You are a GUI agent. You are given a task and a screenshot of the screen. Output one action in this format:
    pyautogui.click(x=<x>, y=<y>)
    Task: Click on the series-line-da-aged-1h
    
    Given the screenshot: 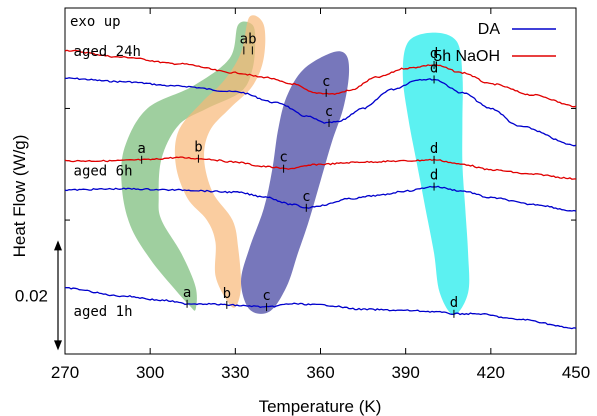 What is the action you would take?
    pyautogui.click(x=320, y=308)
    